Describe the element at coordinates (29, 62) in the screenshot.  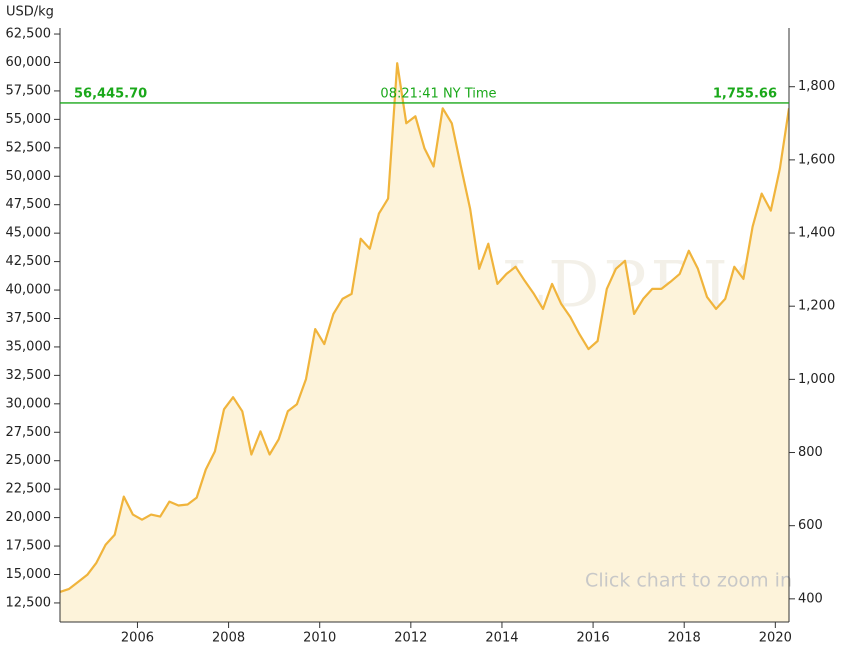
I see `y-tick-label: 60,000` at that location.